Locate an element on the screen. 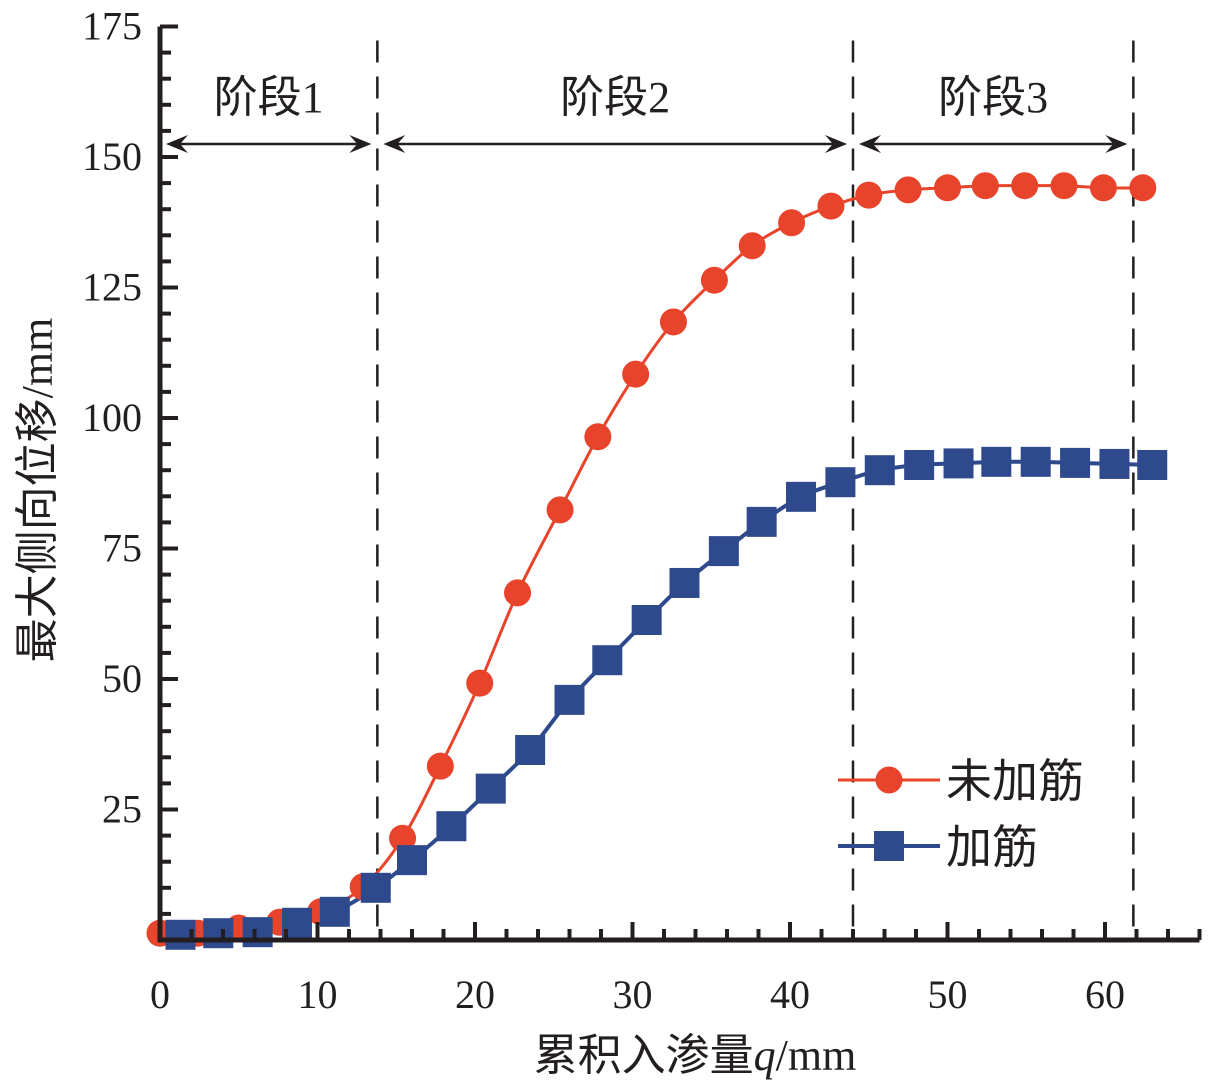  x-tick-label: 10 is located at coordinates (318, 994).